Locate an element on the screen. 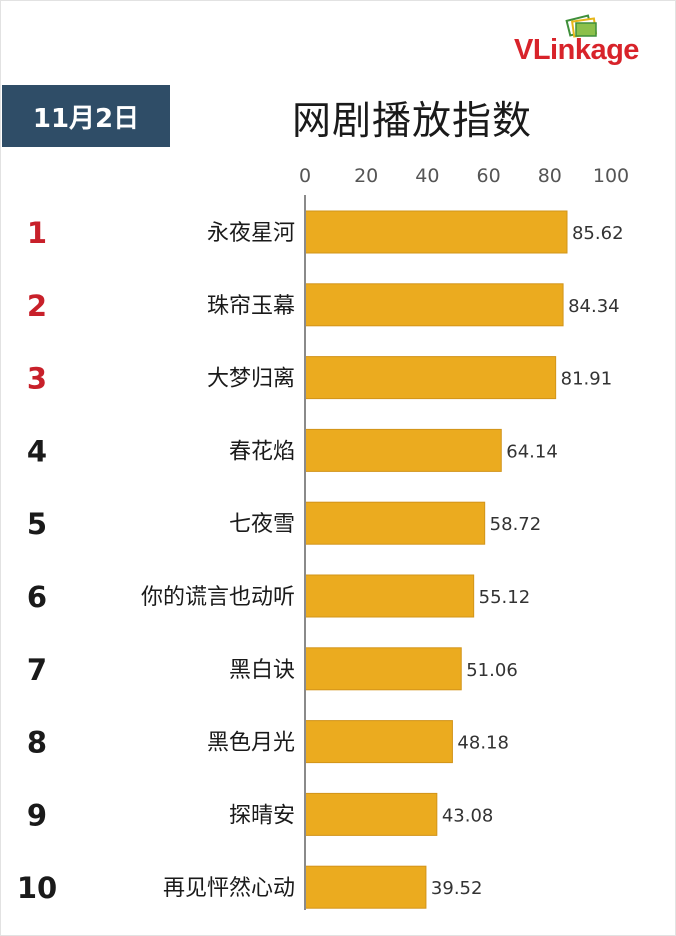  rank-number: 6 is located at coordinates (37, 597).